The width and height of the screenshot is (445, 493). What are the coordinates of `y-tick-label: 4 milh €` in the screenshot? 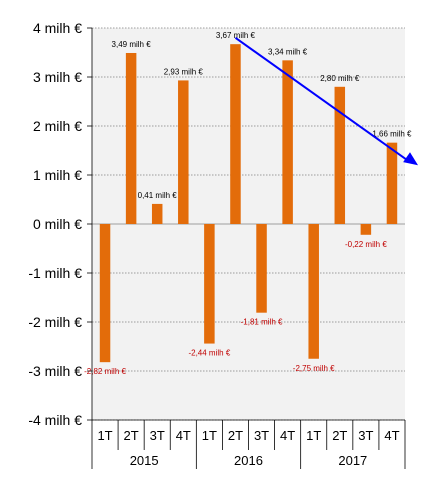 It's located at (57, 28).